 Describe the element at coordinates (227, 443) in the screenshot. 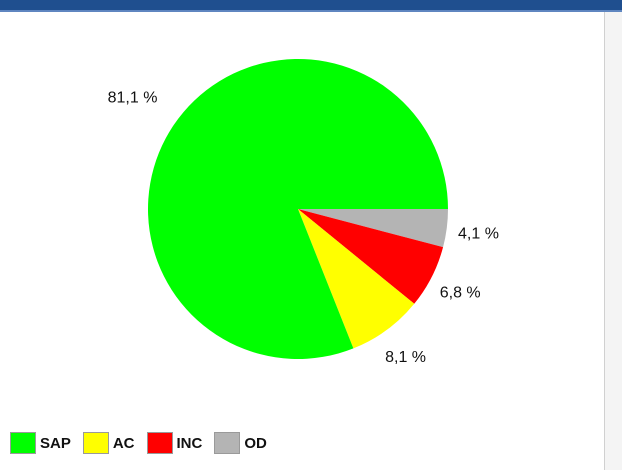

I see `legend-swatch-od` at that location.